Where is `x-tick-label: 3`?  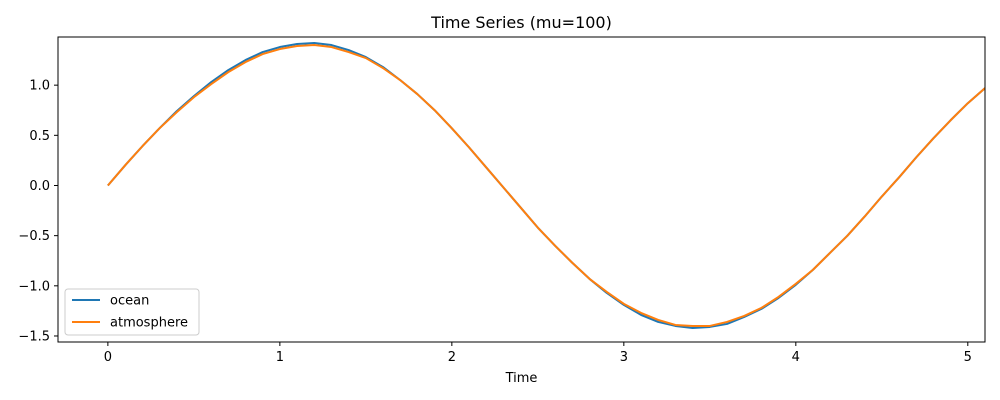 x-tick-label: 3 is located at coordinates (624, 357).